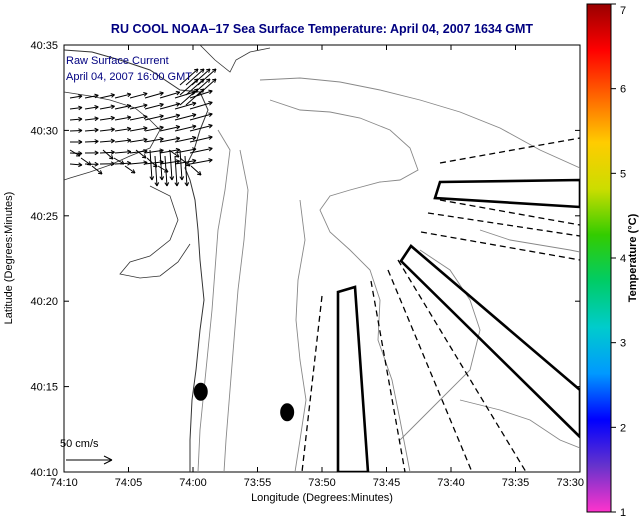 The height and width of the screenshot is (518, 644). What do you see at coordinates (129, 483) in the screenshot?
I see `x-tick-label: 74:05` at bounding box center [129, 483].